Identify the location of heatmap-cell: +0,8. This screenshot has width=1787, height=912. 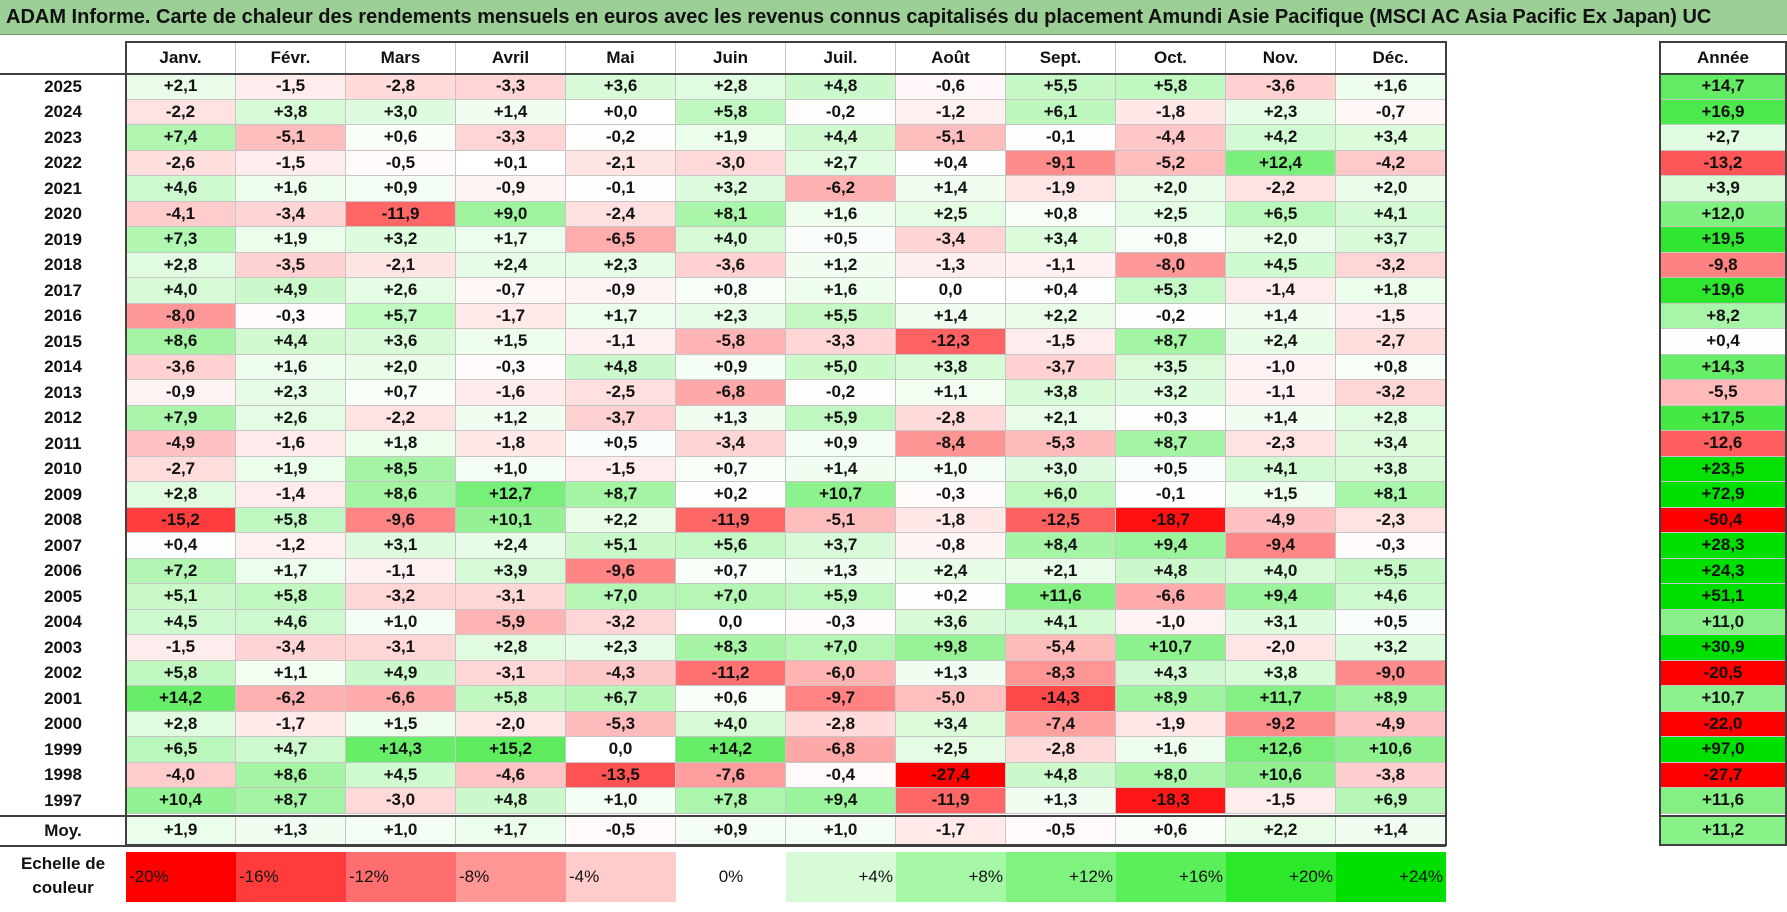
(1391, 367).